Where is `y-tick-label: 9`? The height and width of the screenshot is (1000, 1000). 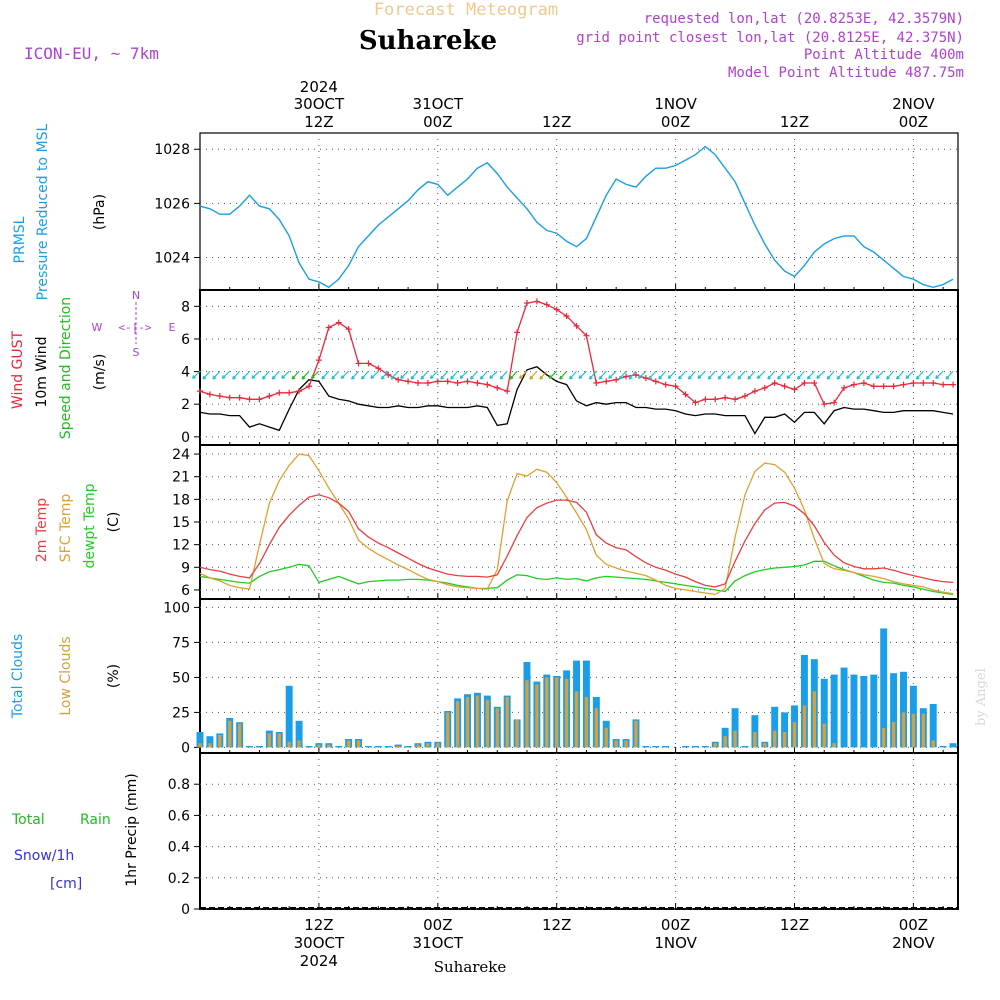
y-tick-label: 9 is located at coordinates (185, 568).